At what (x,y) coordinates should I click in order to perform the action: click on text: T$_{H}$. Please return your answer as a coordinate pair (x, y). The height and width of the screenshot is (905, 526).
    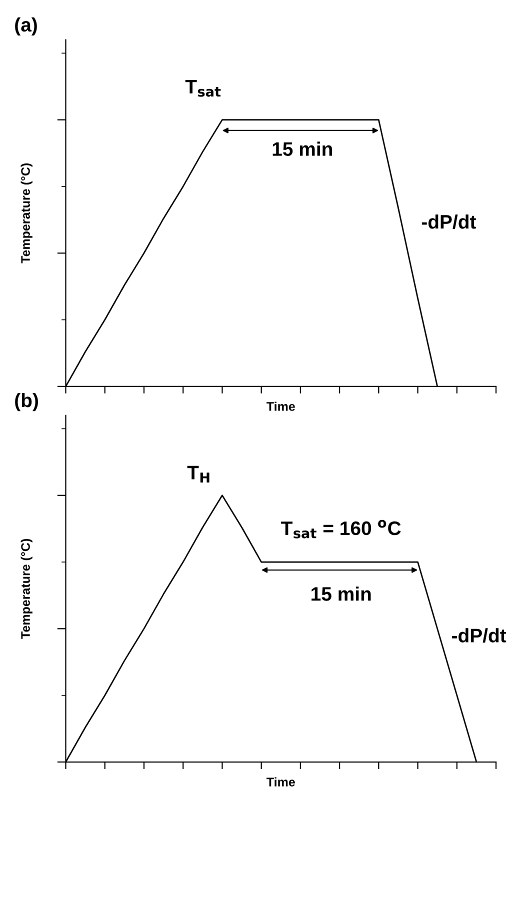
    Looking at the image, I should click on (198, 474).